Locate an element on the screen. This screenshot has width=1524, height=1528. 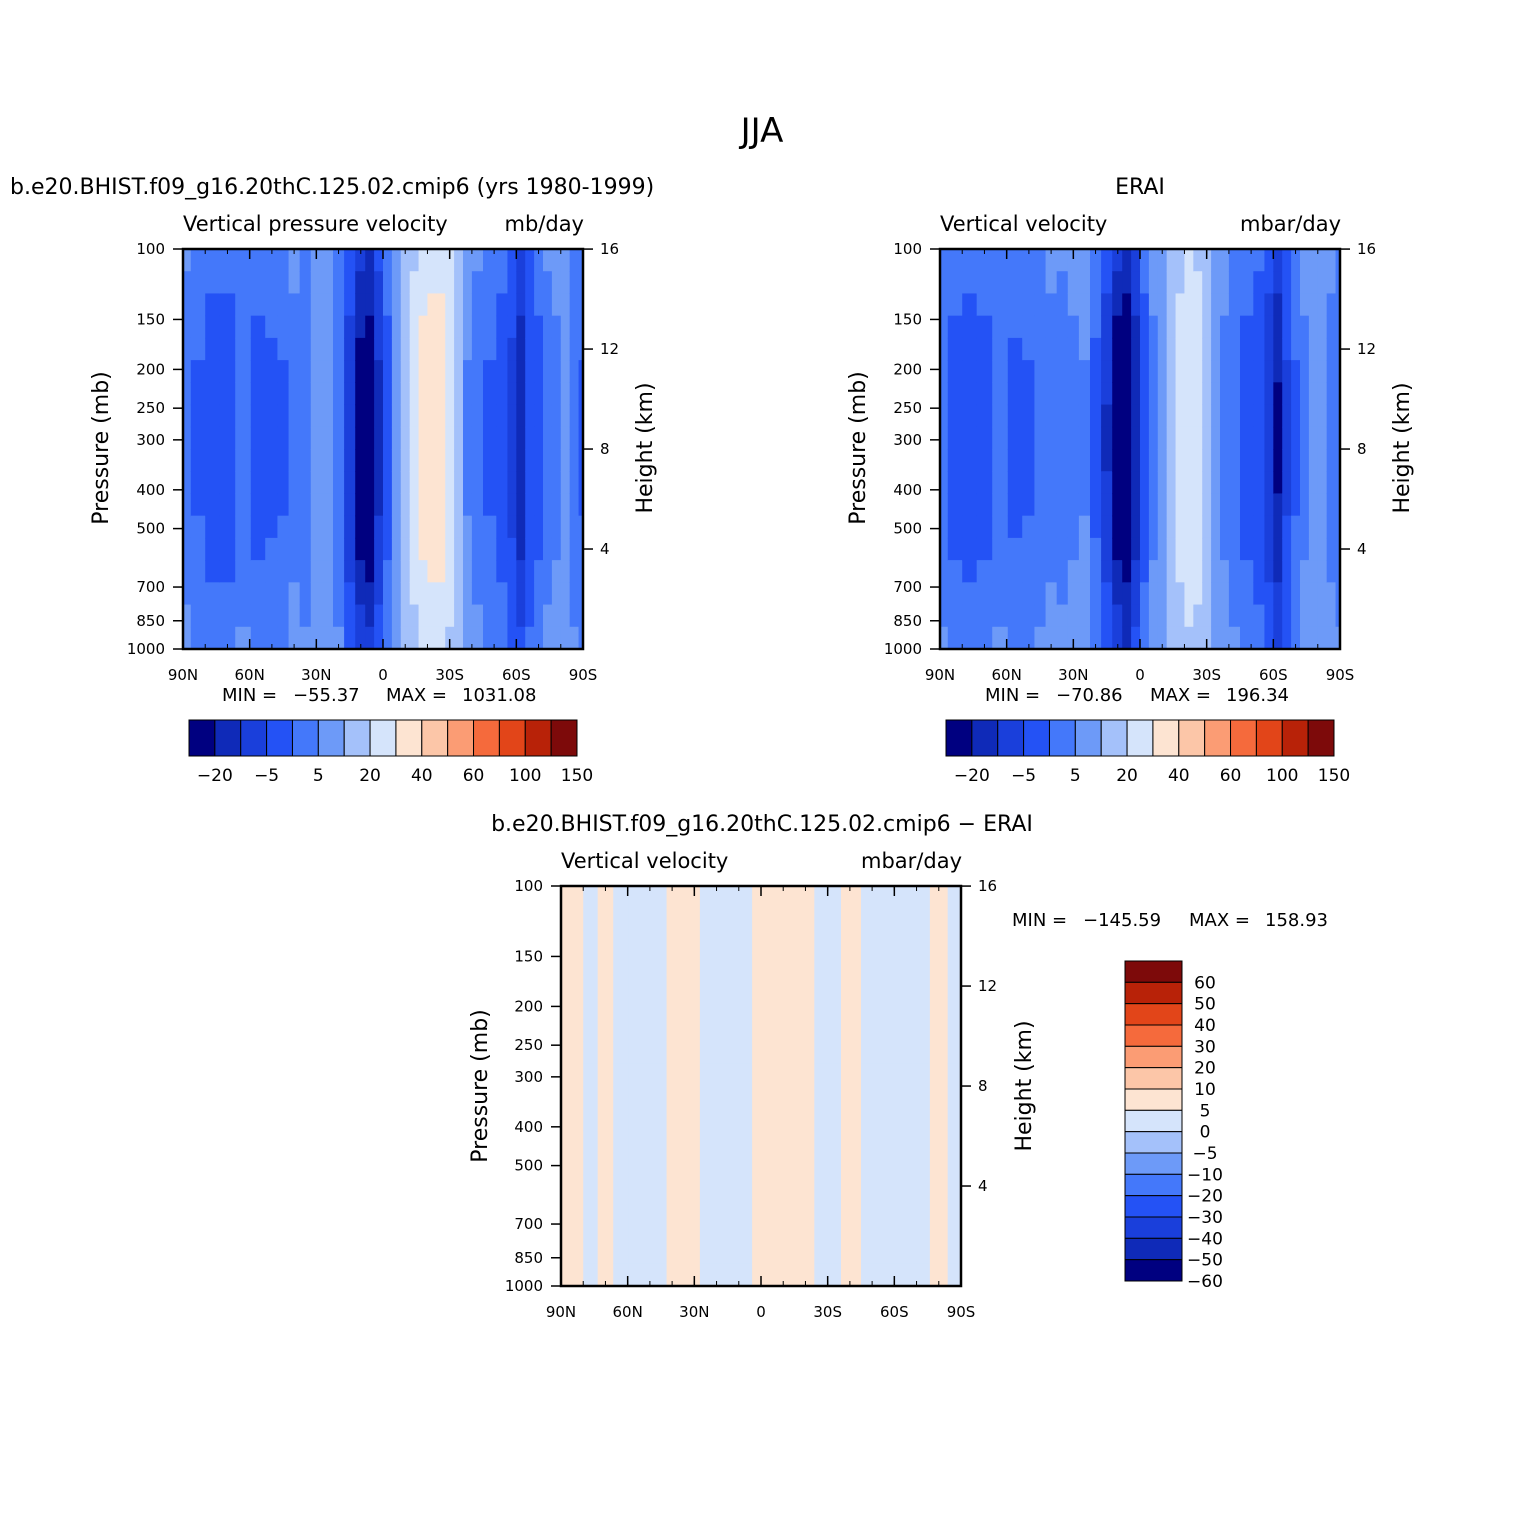
panel-model-ytick-label: 500 is located at coordinates (150, 529).